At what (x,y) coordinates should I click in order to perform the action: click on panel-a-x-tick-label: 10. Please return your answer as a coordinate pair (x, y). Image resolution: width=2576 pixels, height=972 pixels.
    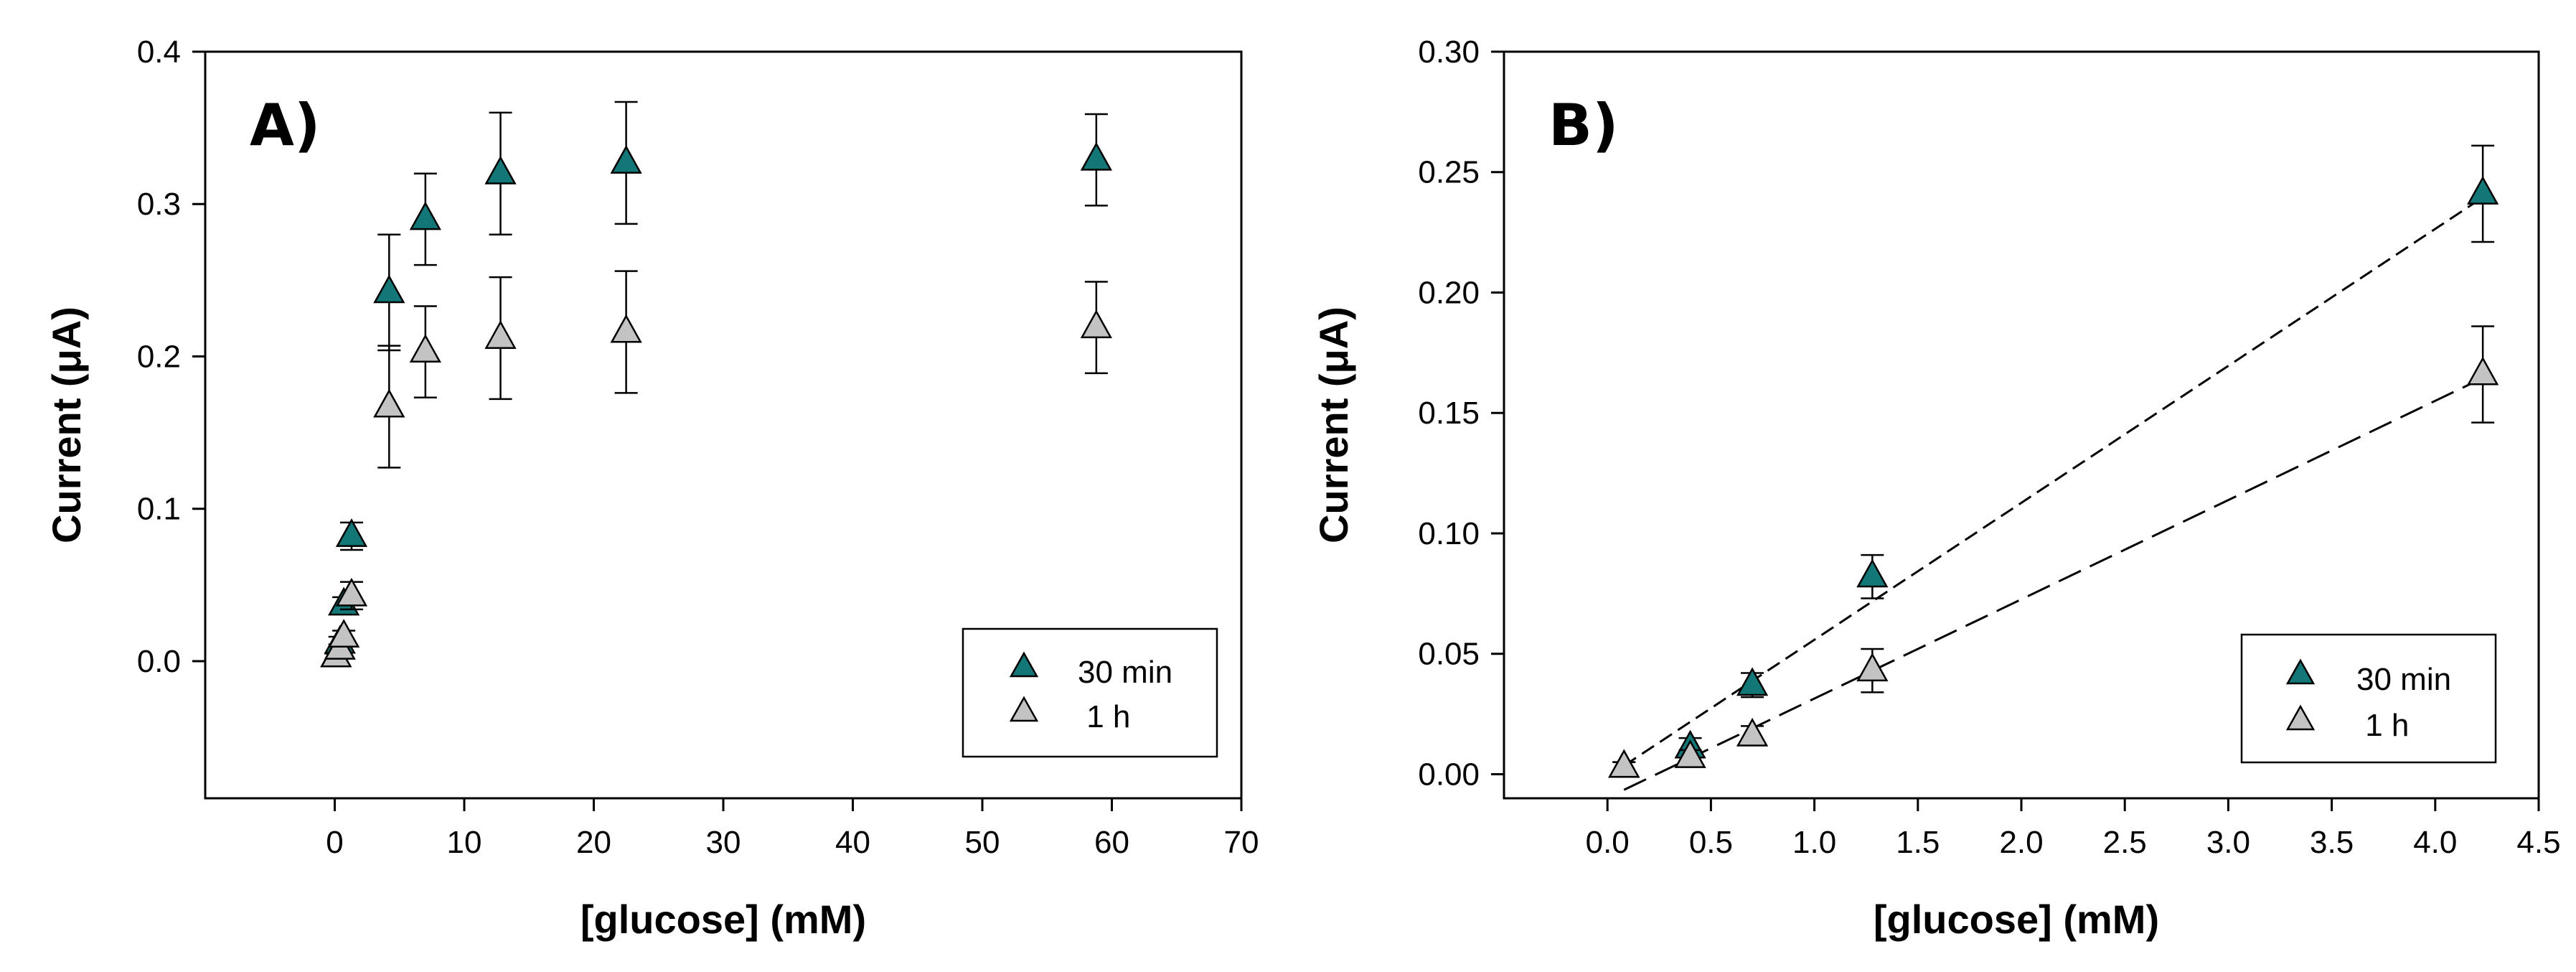
    Looking at the image, I should click on (464, 842).